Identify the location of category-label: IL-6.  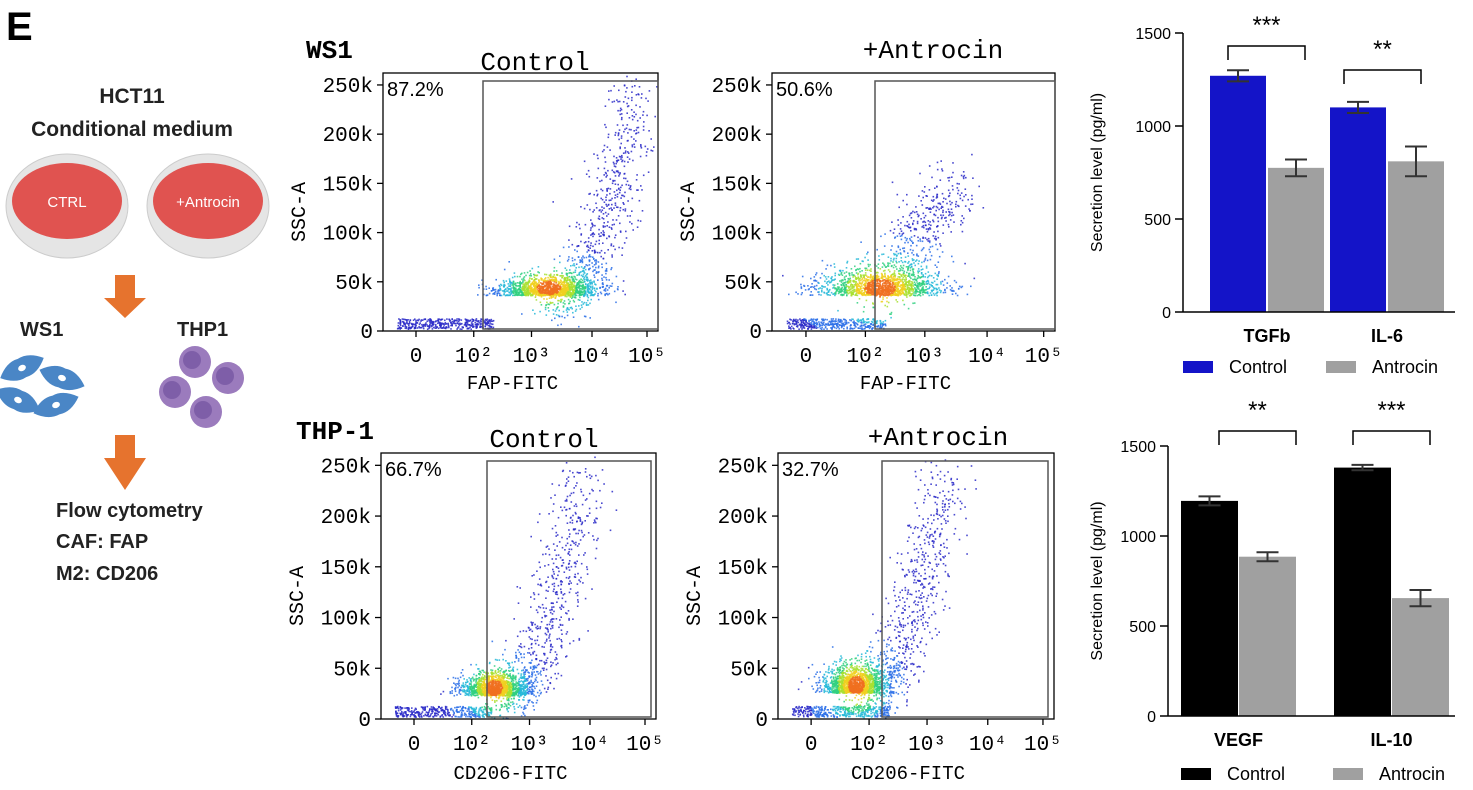
(1387, 336).